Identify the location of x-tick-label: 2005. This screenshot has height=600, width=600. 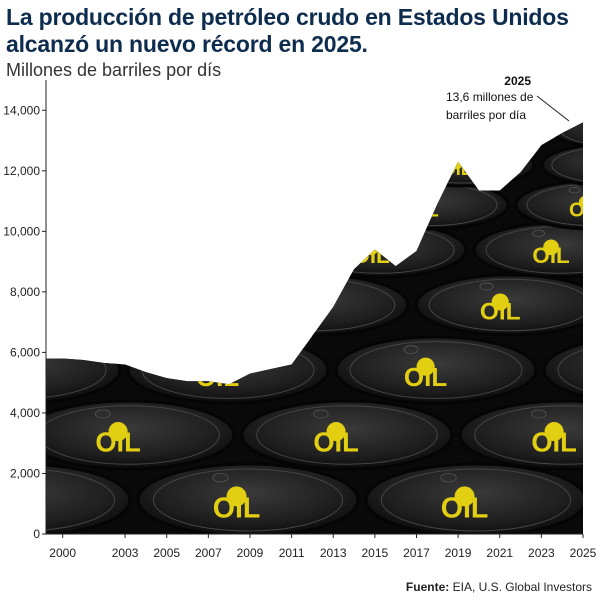
(166, 553).